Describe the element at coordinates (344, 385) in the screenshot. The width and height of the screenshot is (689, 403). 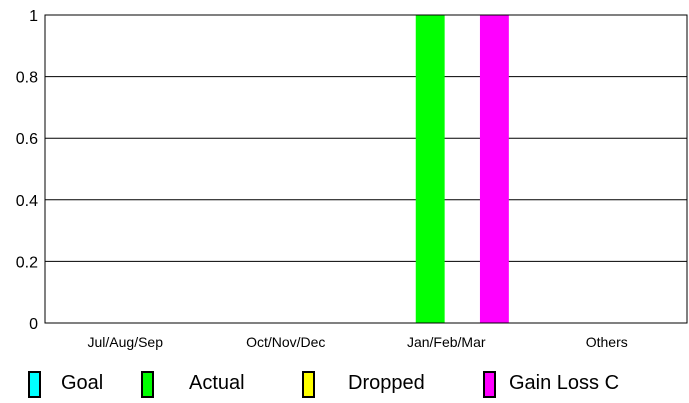
I see `legend: Goal Actual Dropped Gain Loss C` at that location.